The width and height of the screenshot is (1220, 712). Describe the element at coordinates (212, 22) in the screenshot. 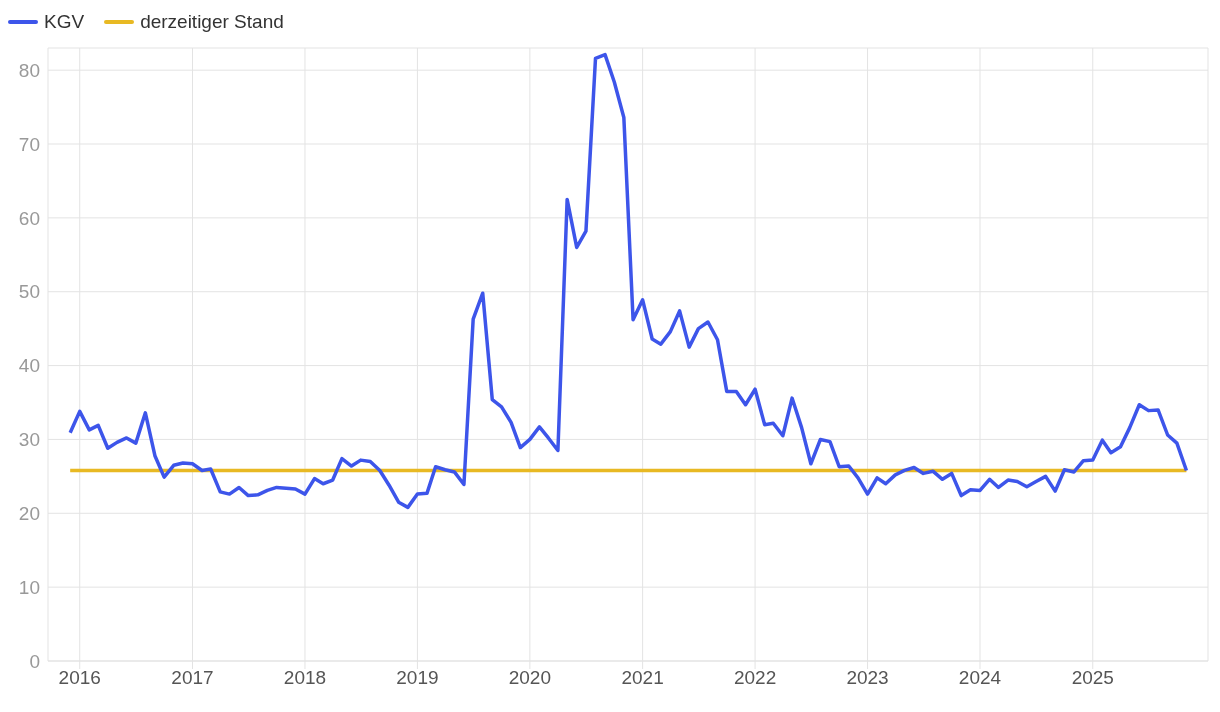

I see `legend-label: derzeitiger Stand` at that location.